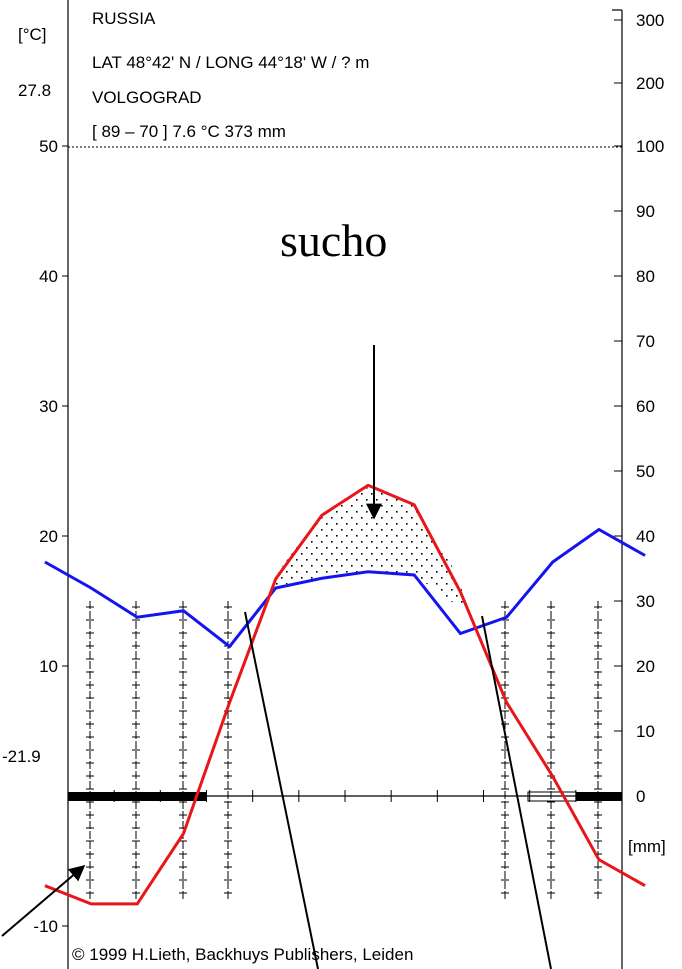  I want to click on right-axis-tick-label: 200, so click(650, 83).